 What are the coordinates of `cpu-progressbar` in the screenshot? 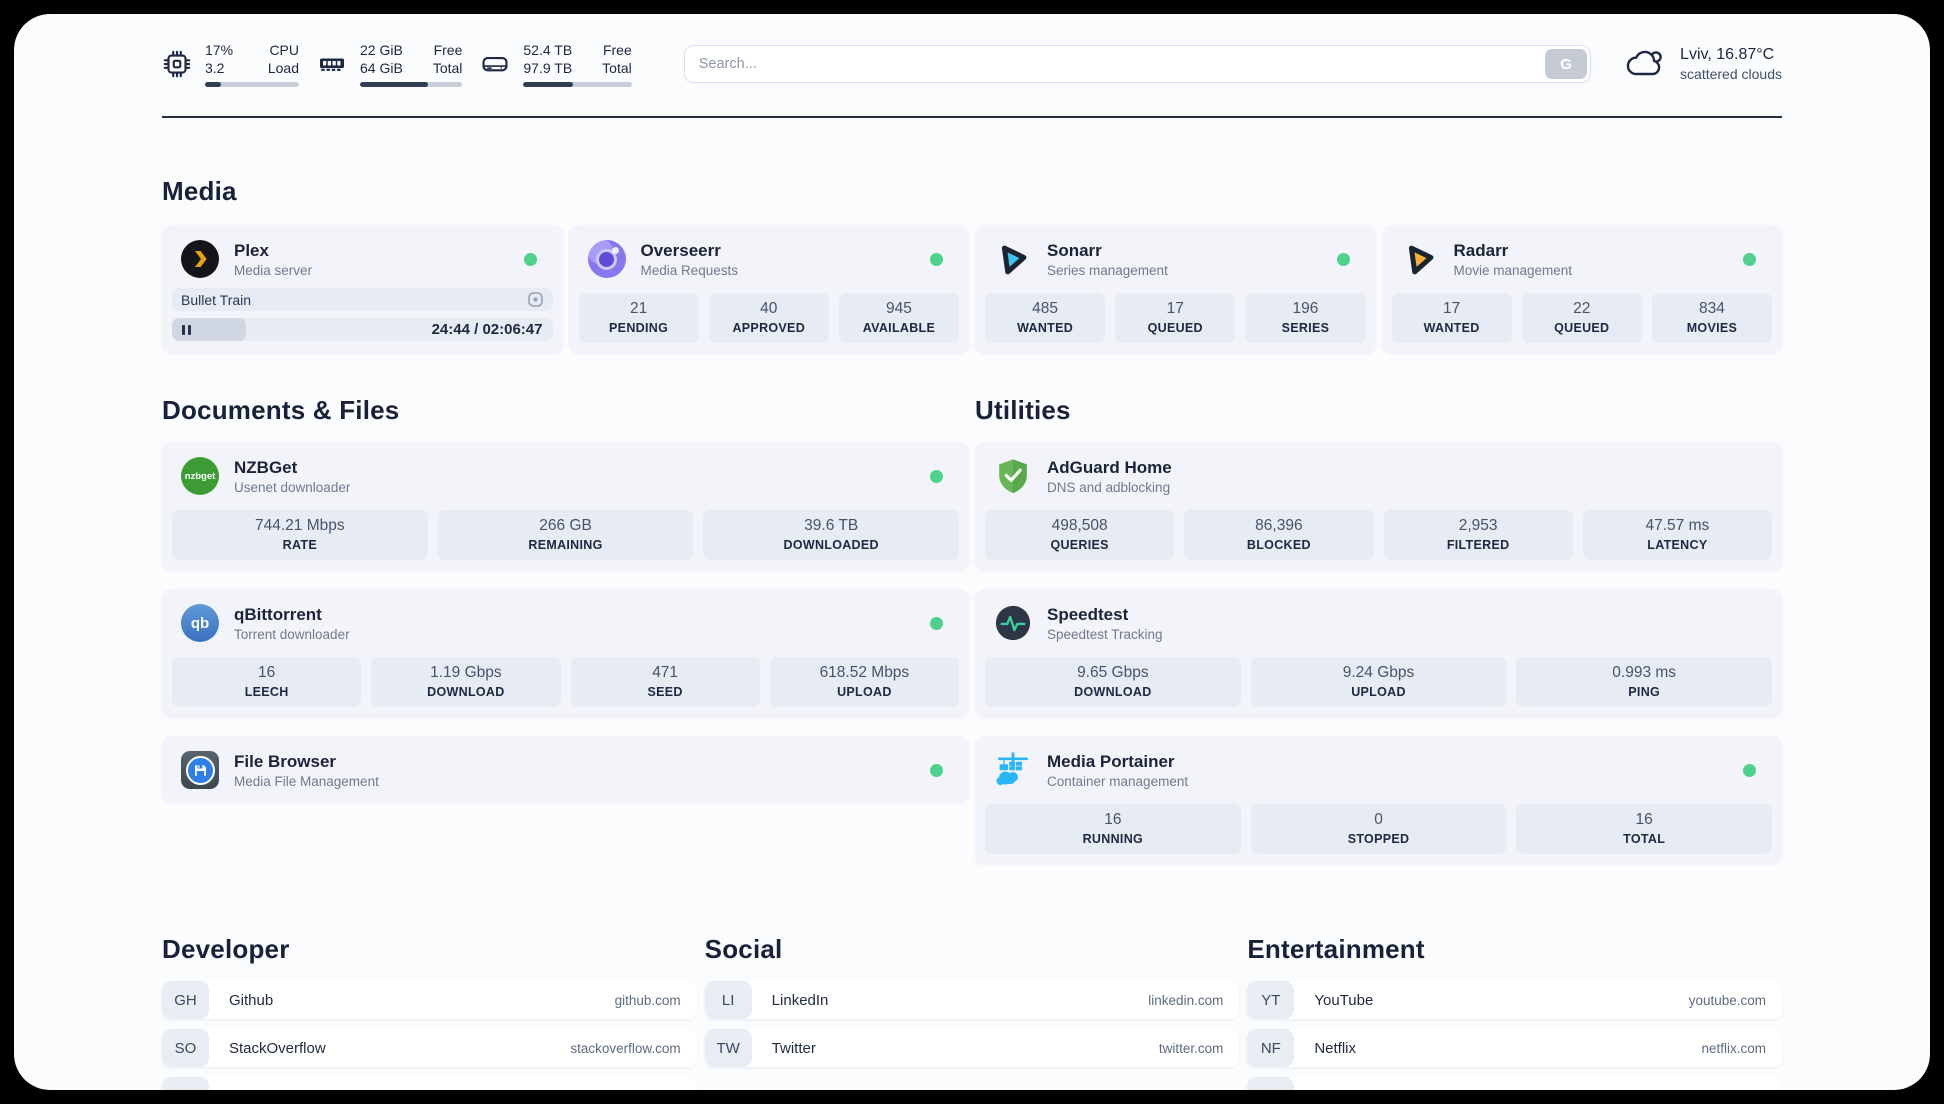 It's located at (252, 85).